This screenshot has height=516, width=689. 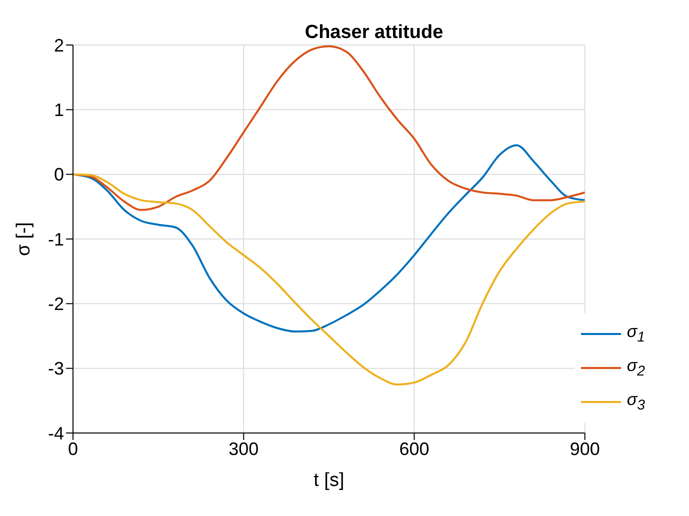 What do you see at coordinates (56, 433) in the screenshot?
I see `y-tick-label: -4` at bounding box center [56, 433].